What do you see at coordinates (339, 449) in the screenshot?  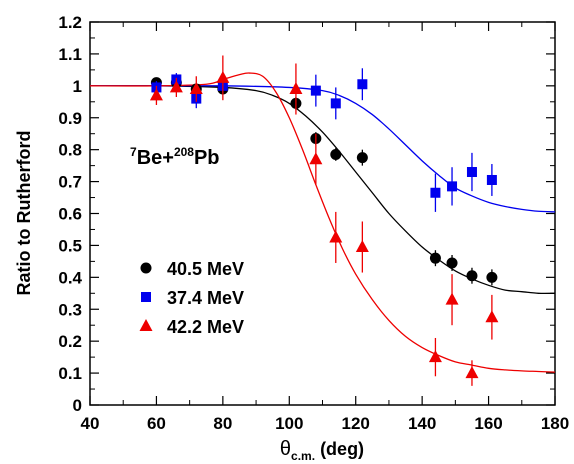 I see `x-axis-title-unit: (deg)` at bounding box center [339, 449].